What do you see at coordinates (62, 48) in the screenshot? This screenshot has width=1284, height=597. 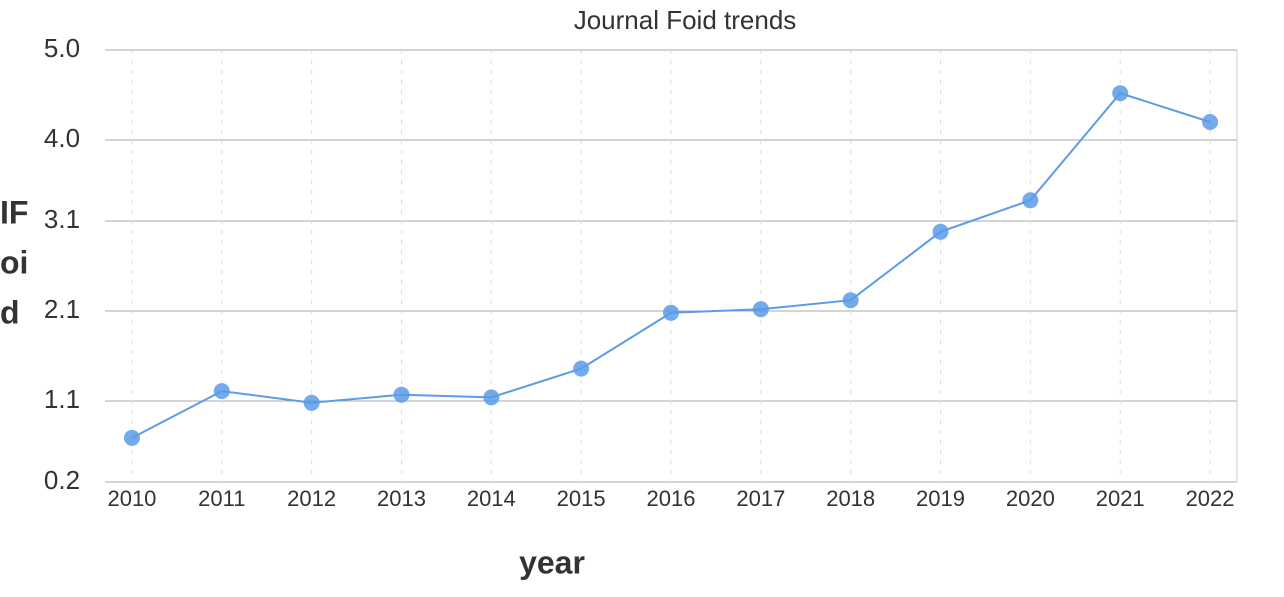 I see `y-tick-label: 5.0` at bounding box center [62, 48].